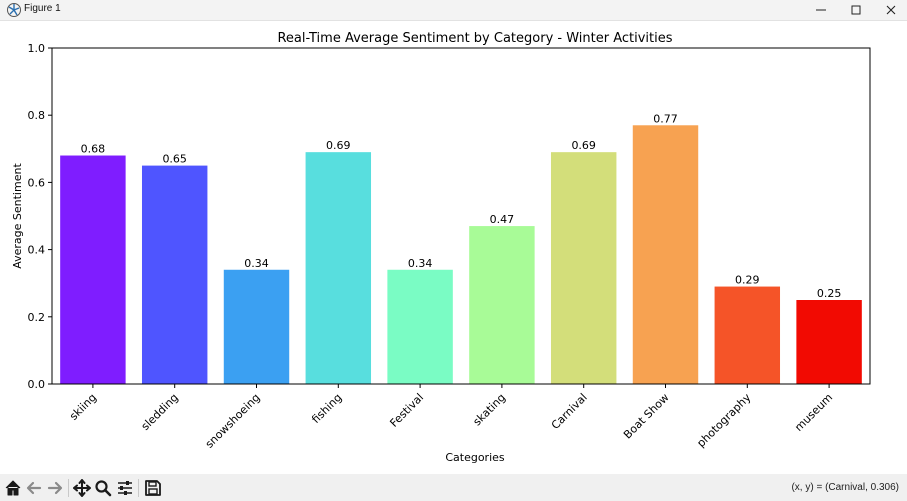  I want to click on zoom-icon, so click(103, 488).